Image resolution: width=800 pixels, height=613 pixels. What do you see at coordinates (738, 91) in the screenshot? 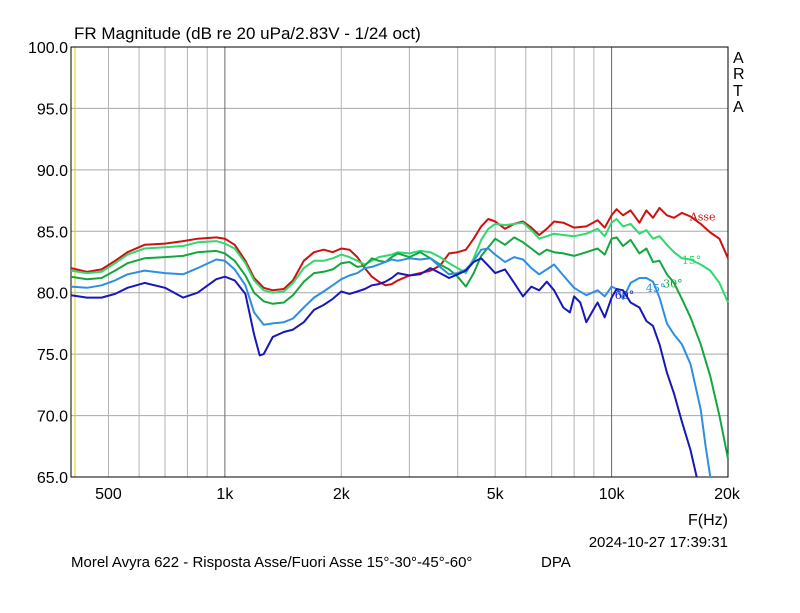
I see `side-letter-3: T` at bounding box center [738, 91].